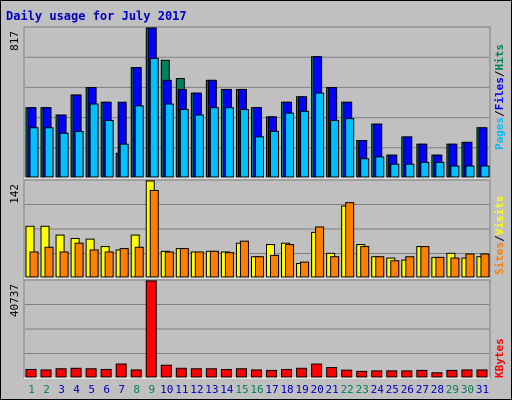 The height and width of the screenshot is (400, 512). I want to click on chart-title: Daily usage for July 2017, so click(96, 16).